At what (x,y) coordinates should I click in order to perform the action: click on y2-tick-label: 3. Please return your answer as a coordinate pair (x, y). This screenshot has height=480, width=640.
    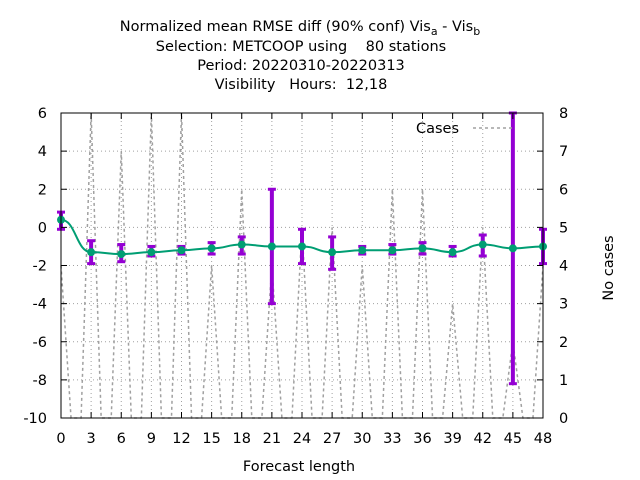
    Looking at the image, I should click on (563, 305).